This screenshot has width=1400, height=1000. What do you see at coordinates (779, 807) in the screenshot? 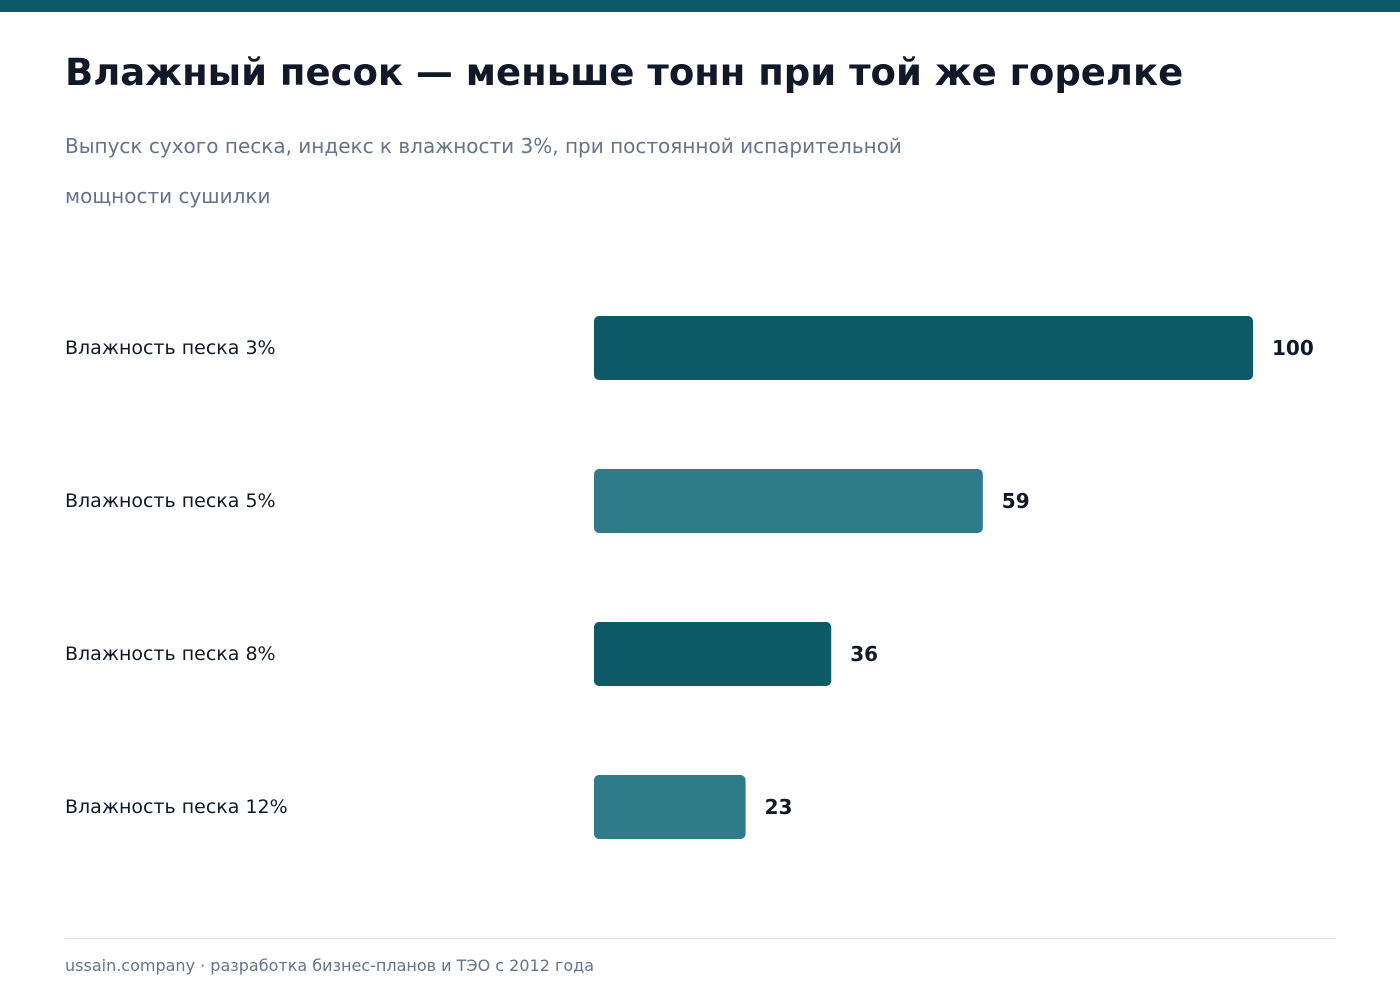
I see `value-label: 23` at bounding box center [779, 807].